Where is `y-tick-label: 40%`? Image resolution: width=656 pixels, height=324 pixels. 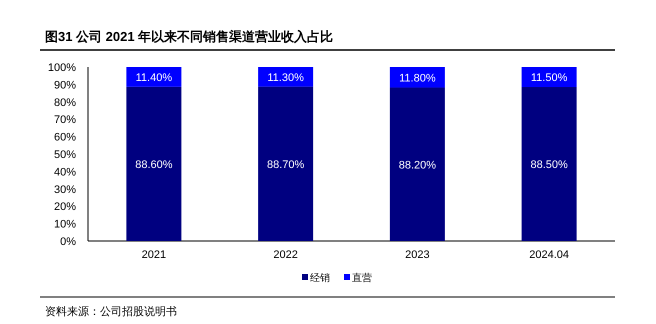
y-tick-label: 40% is located at coordinates (65, 172).